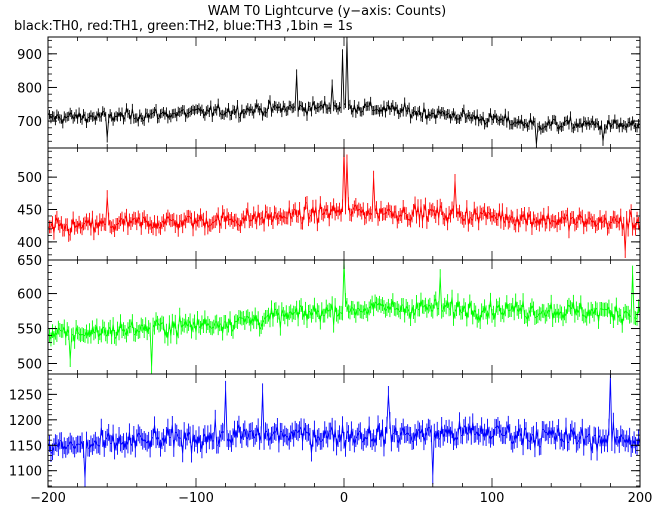 This screenshot has height=505, width=654. Describe the element at coordinates (29, 261) in the screenshot. I see `y-tick-label: 650` at that location.